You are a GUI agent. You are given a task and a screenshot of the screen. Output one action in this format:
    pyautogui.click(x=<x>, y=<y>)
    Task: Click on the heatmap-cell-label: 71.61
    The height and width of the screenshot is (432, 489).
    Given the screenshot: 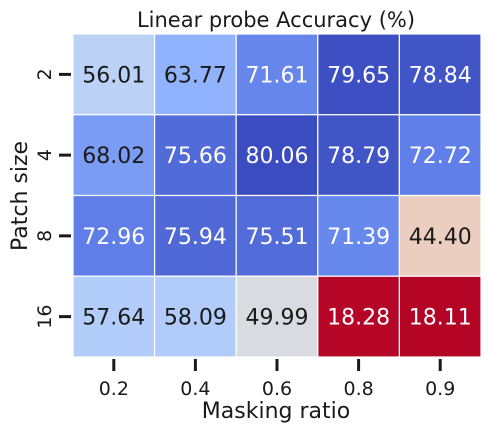 What is the action you would take?
    pyautogui.click(x=277, y=75)
    